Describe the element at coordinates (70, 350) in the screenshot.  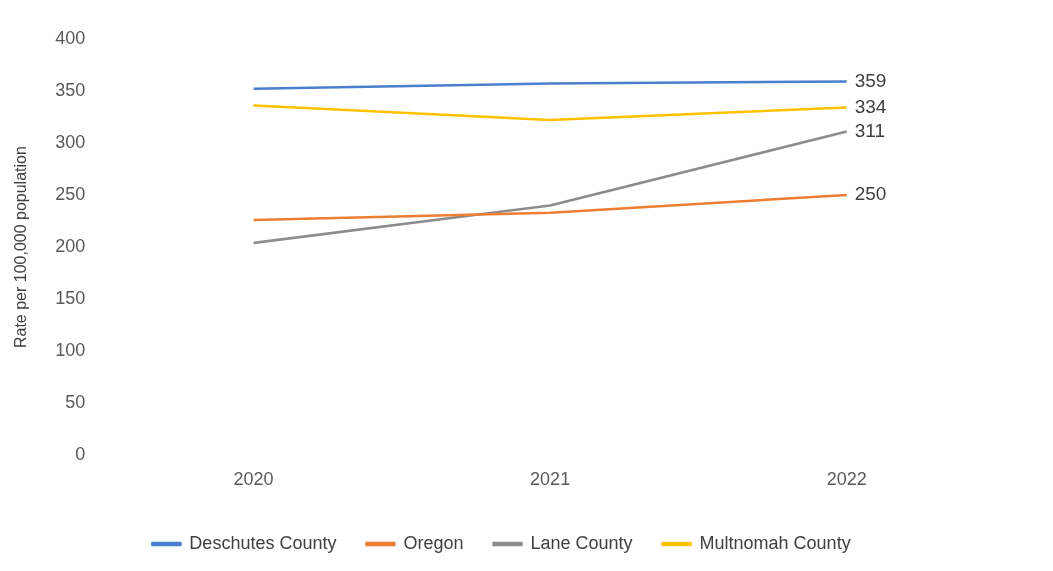
I see `y-tick-label: 100` at that location.